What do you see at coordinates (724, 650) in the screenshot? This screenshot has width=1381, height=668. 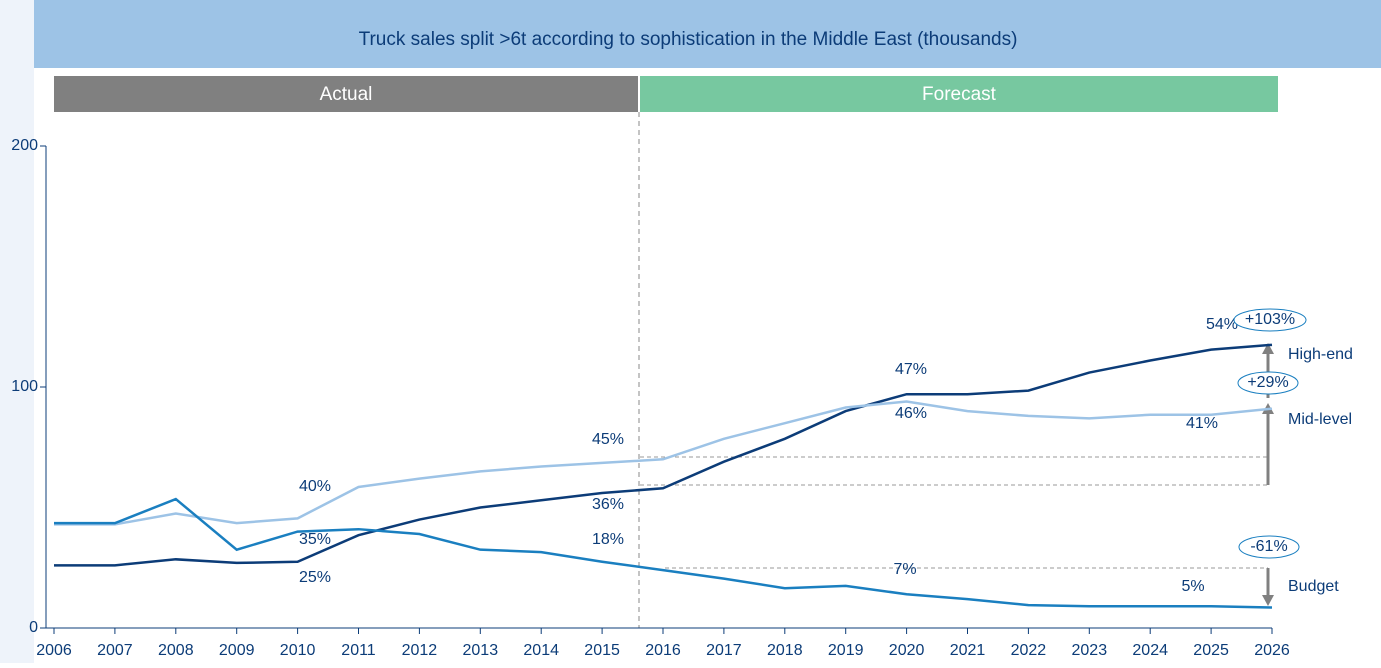 I see `x-tick-label: 2017` at bounding box center [724, 650].